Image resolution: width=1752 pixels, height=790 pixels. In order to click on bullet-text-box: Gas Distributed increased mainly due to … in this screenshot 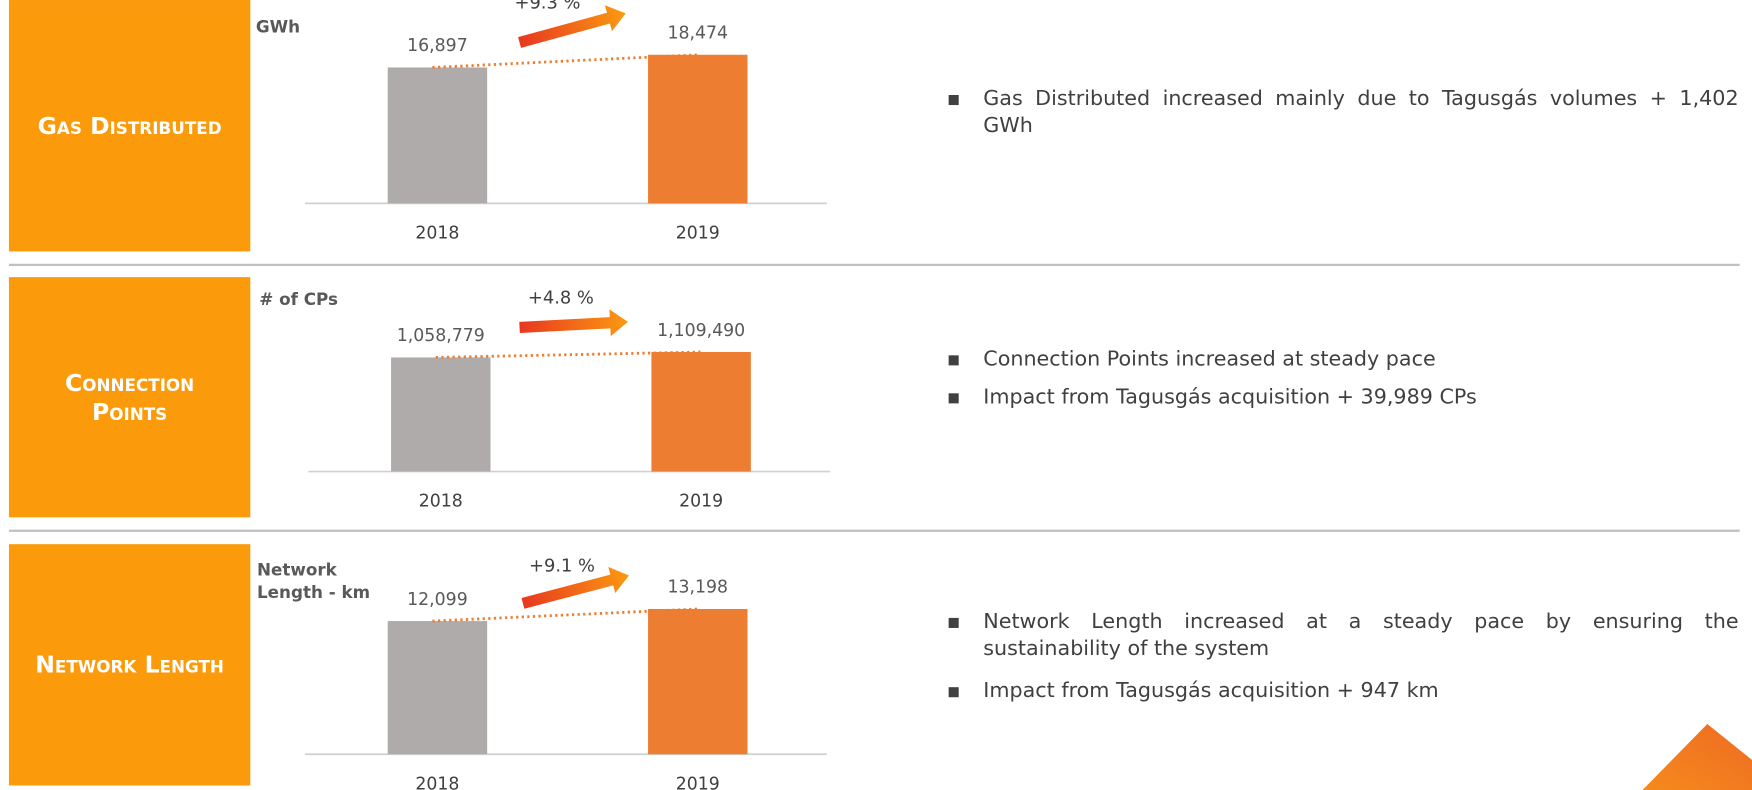, I will do `click(1361, 112)`.